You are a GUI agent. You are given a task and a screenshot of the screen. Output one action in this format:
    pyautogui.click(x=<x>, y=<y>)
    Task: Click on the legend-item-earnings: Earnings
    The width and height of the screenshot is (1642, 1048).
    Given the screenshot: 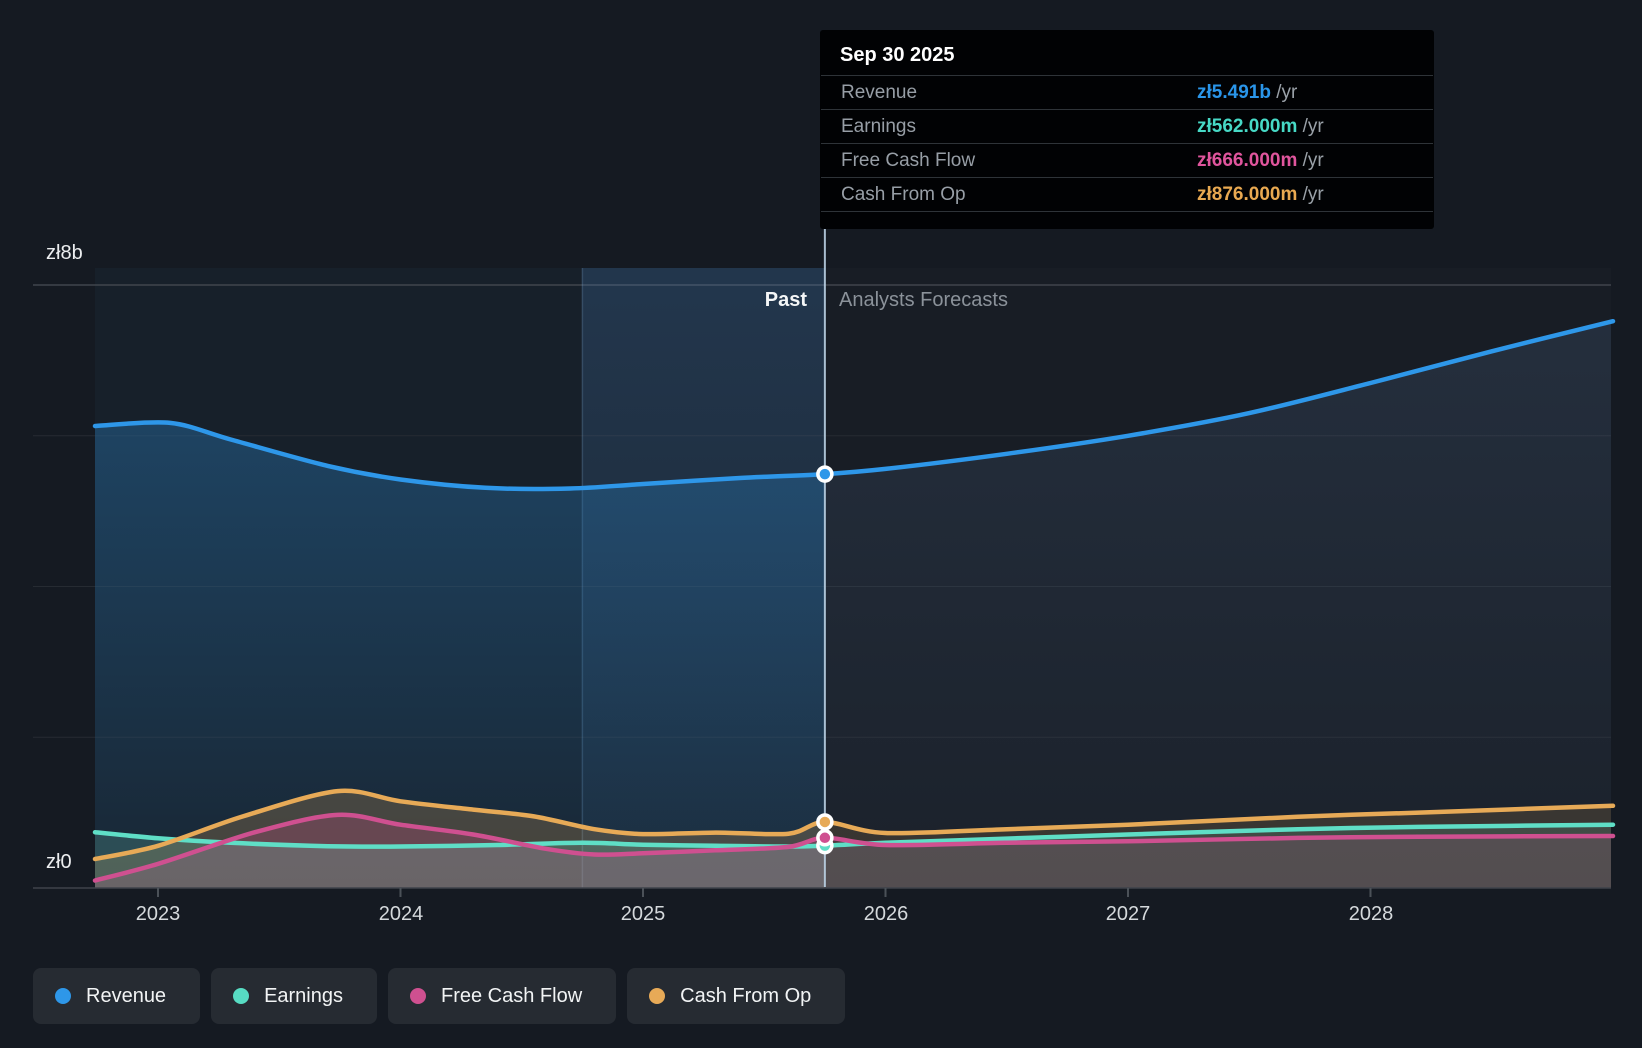 What is the action you would take?
    pyautogui.click(x=294, y=996)
    